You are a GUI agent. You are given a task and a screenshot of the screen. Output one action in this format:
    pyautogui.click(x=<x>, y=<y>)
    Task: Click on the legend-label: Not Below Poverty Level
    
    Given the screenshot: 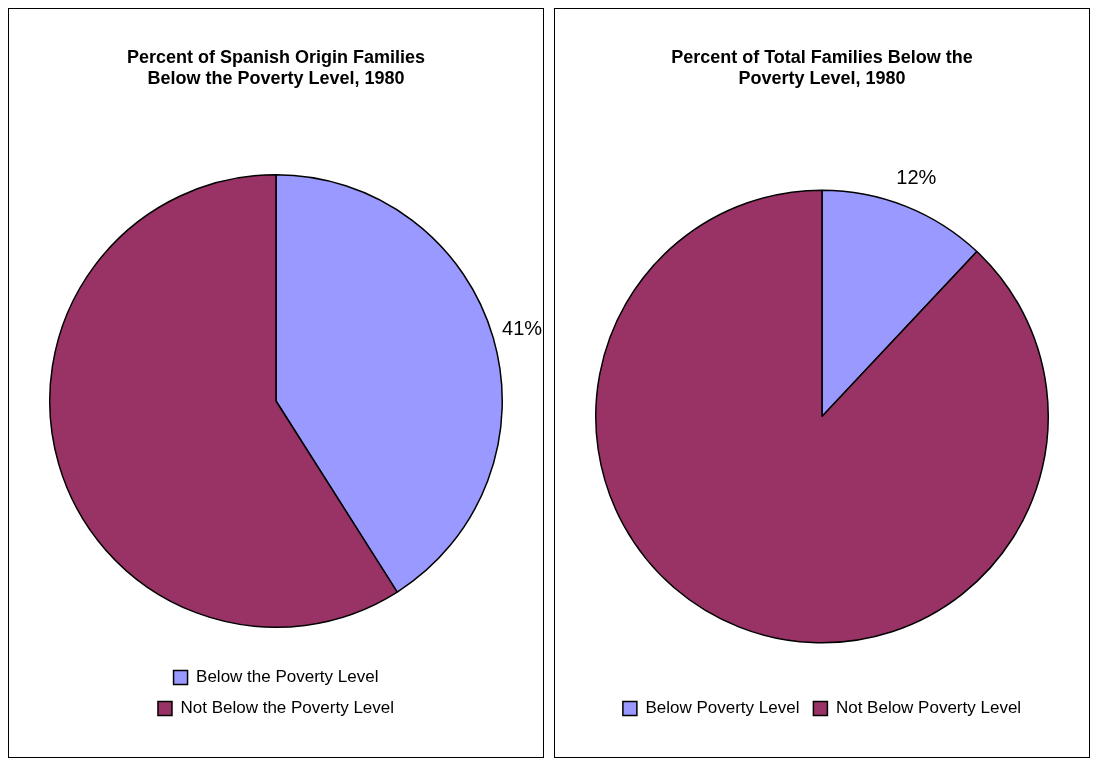 What is the action you would take?
    pyautogui.click(x=928, y=708)
    